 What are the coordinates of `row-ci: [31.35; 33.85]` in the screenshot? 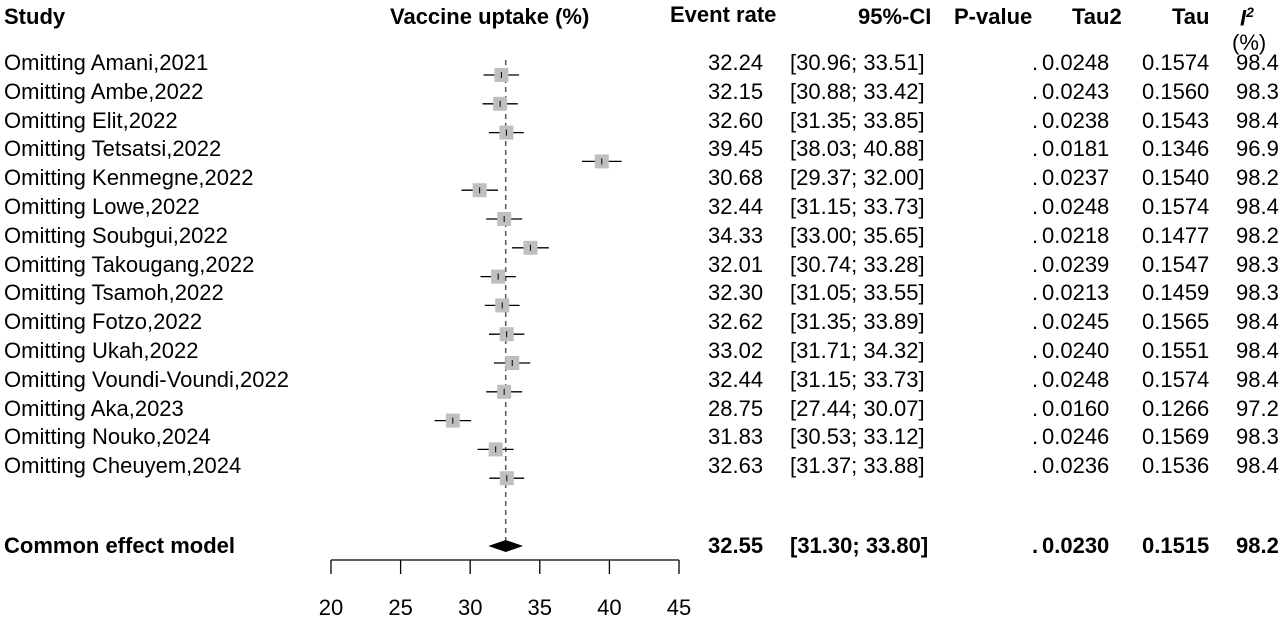 It's located at (857, 120).